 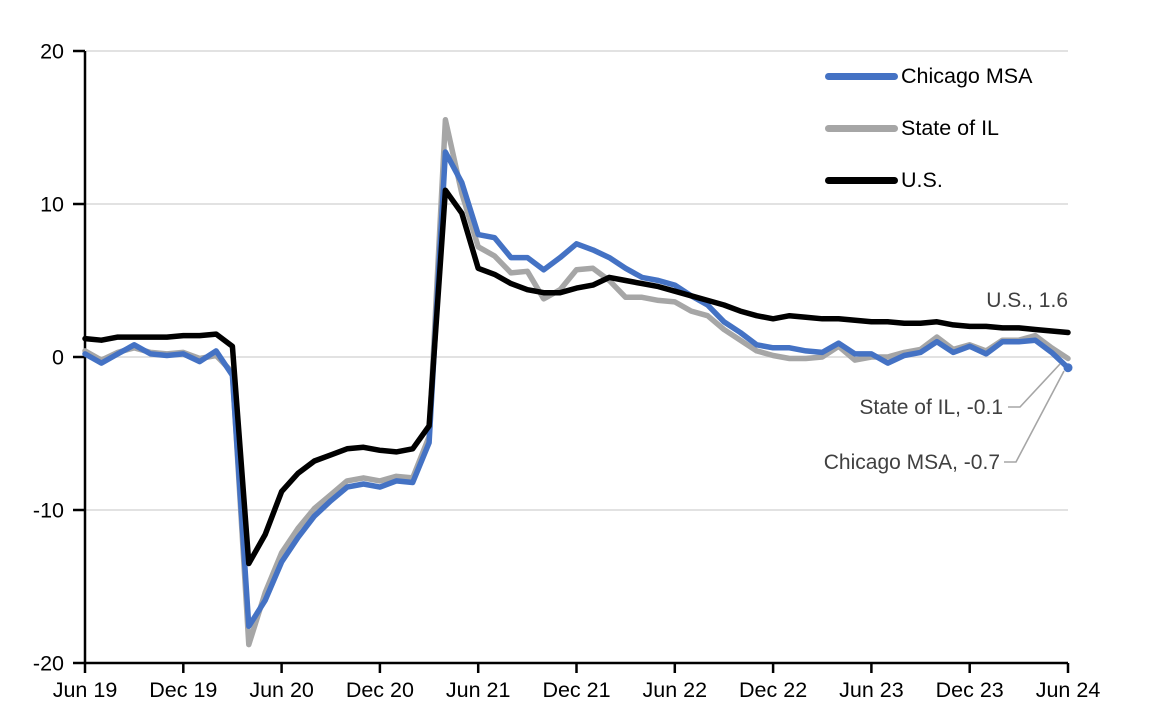 I want to click on y-tick-label: -20, so click(x=48, y=664).